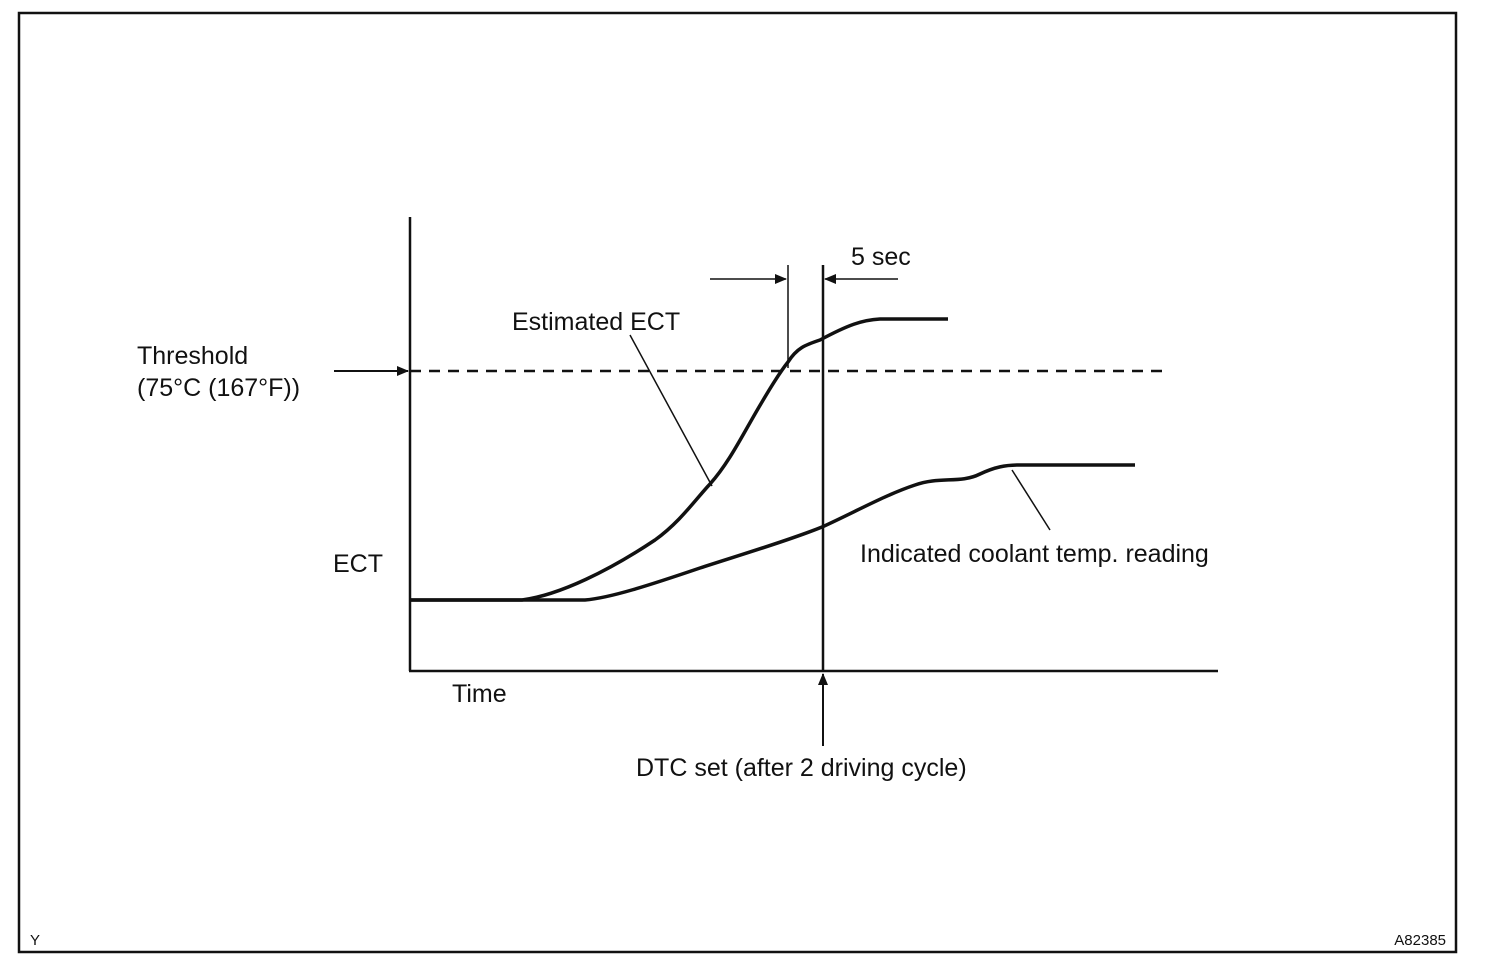 The width and height of the screenshot is (1504, 962). I want to click on estimated-ect-label: Estimated ECT, so click(596, 322).